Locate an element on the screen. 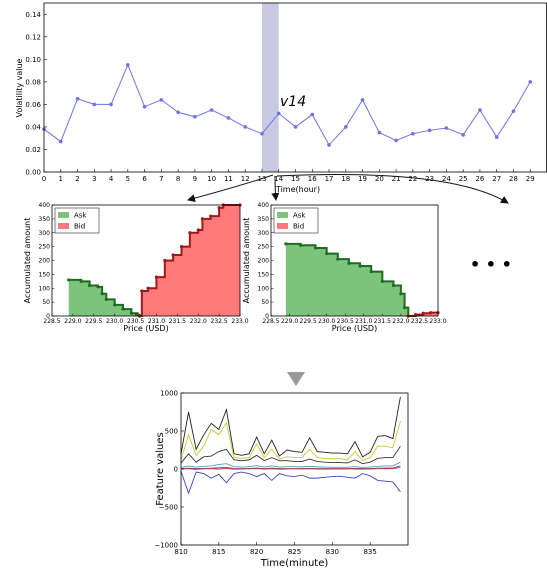  y-tick-label: 0.14 is located at coordinates (33, 15).